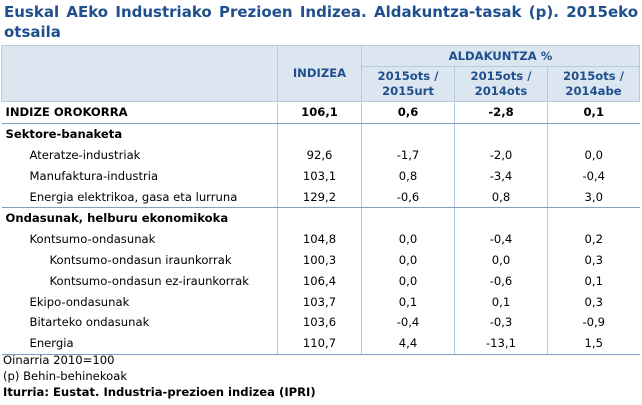  What do you see at coordinates (408, 343) in the screenshot?
I see `cell-c1: 4,4` at bounding box center [408, 343].